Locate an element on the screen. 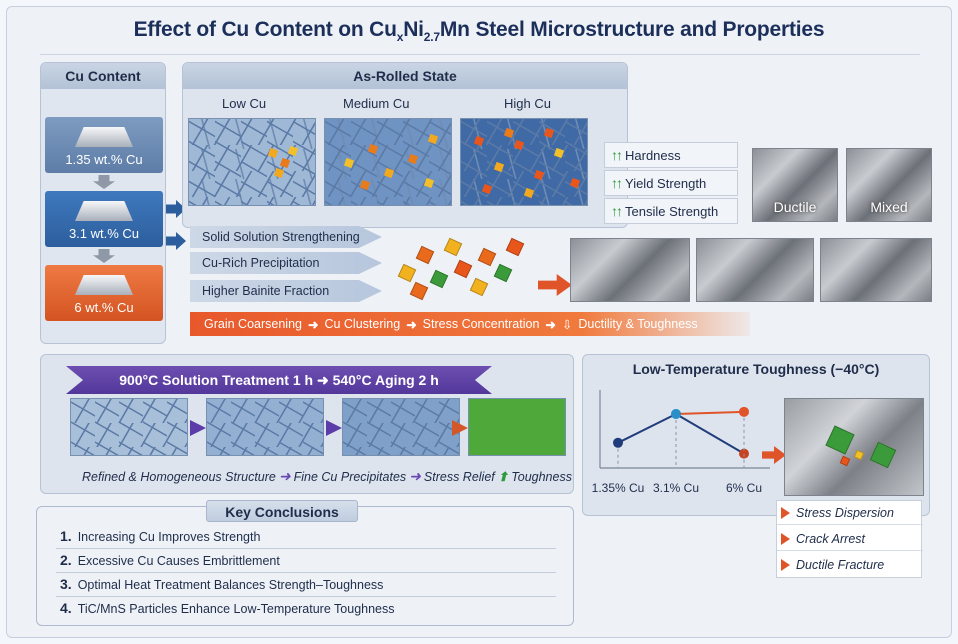 The width and height of the screenshot is (958, 644). microstructure-image-medium is located at coordinates (388, 162).